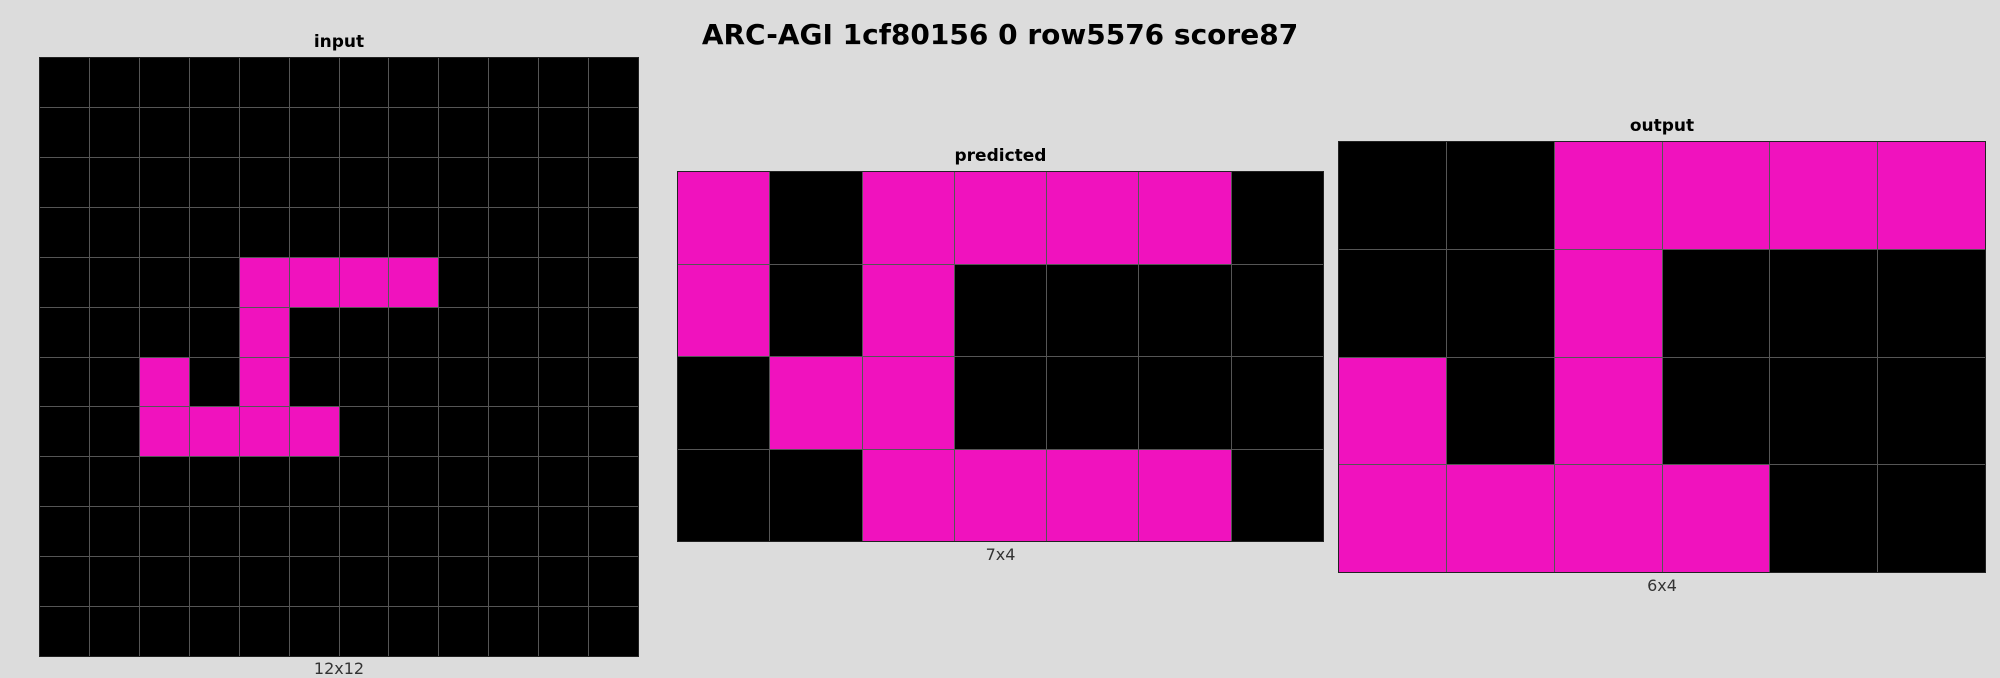 The width and height of the screenshot is (2000, 678). I want to click on input-cell-r7-c0, so click(64, 432).